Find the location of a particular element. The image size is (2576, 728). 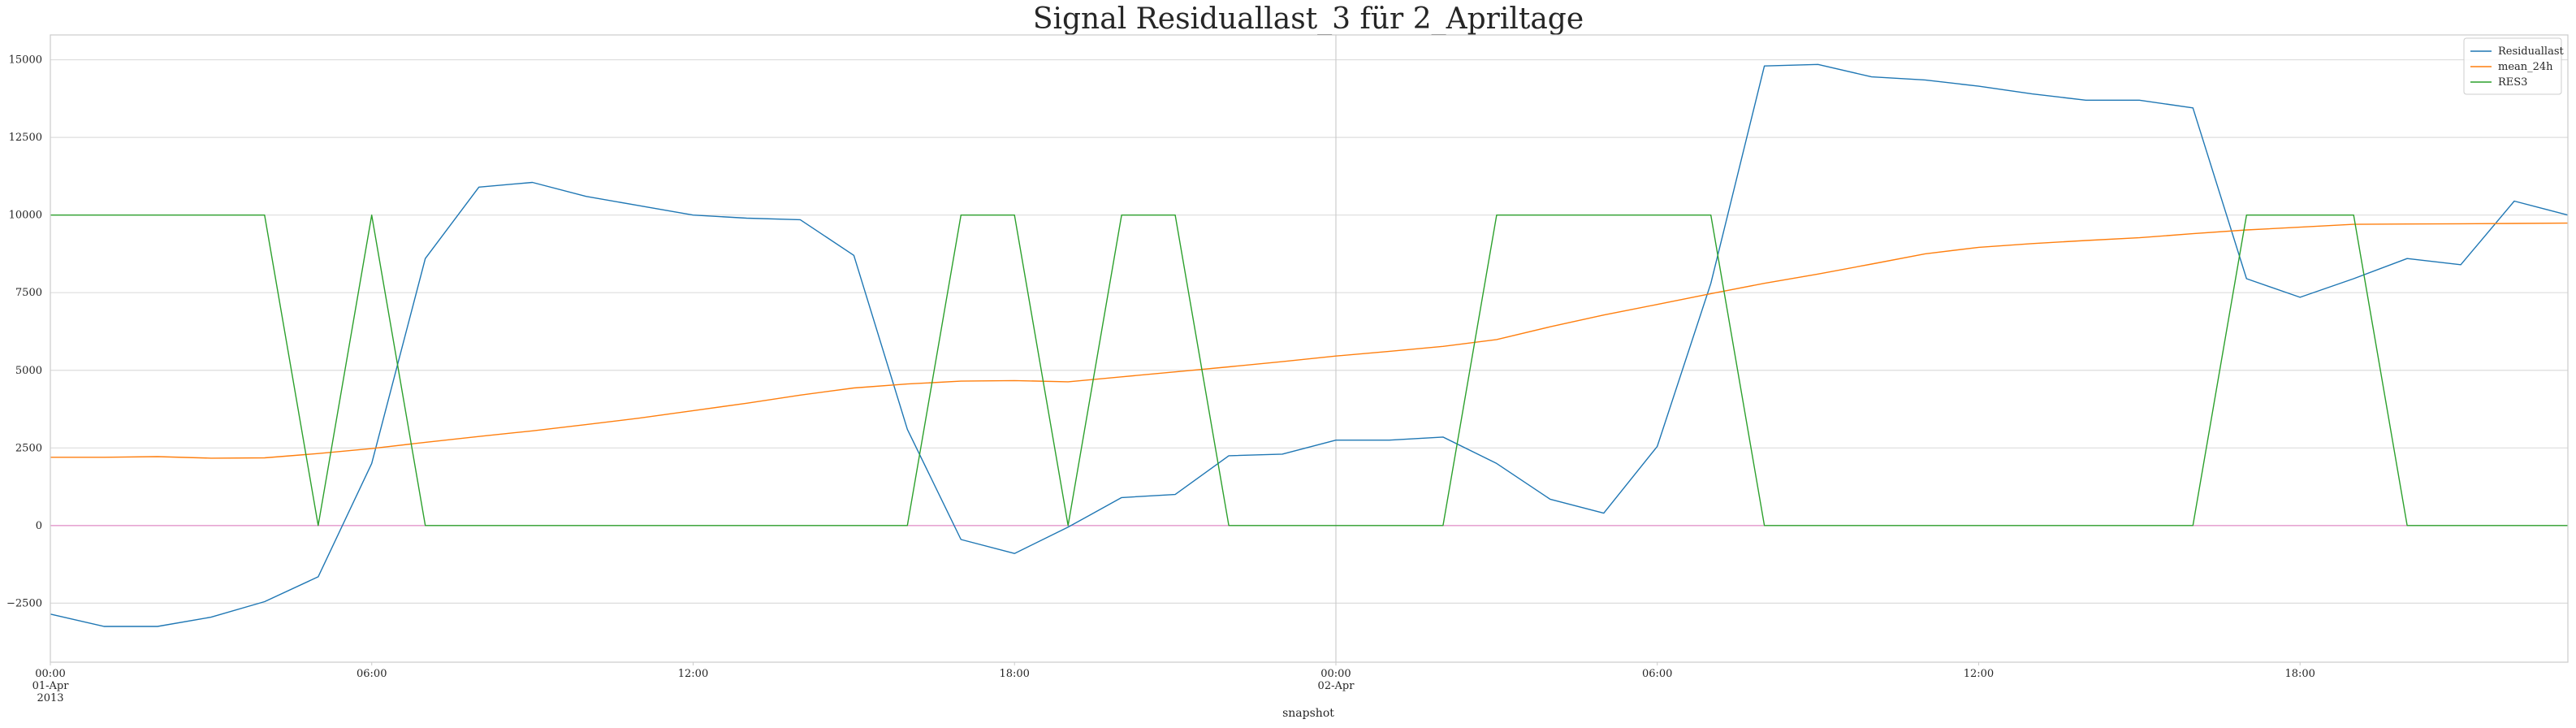

y-tick-label: 0 is located at coordinates (39, 526).